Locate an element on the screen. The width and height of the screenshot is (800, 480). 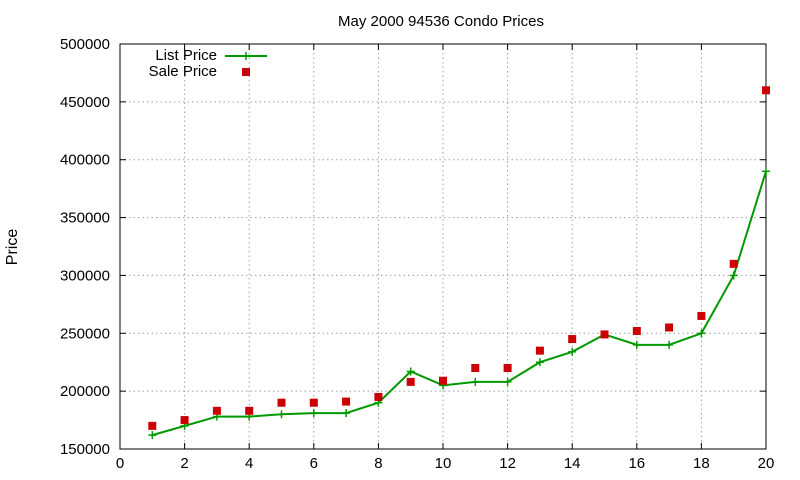
x-tick-label: 2 is located at coordinates (184, 463).